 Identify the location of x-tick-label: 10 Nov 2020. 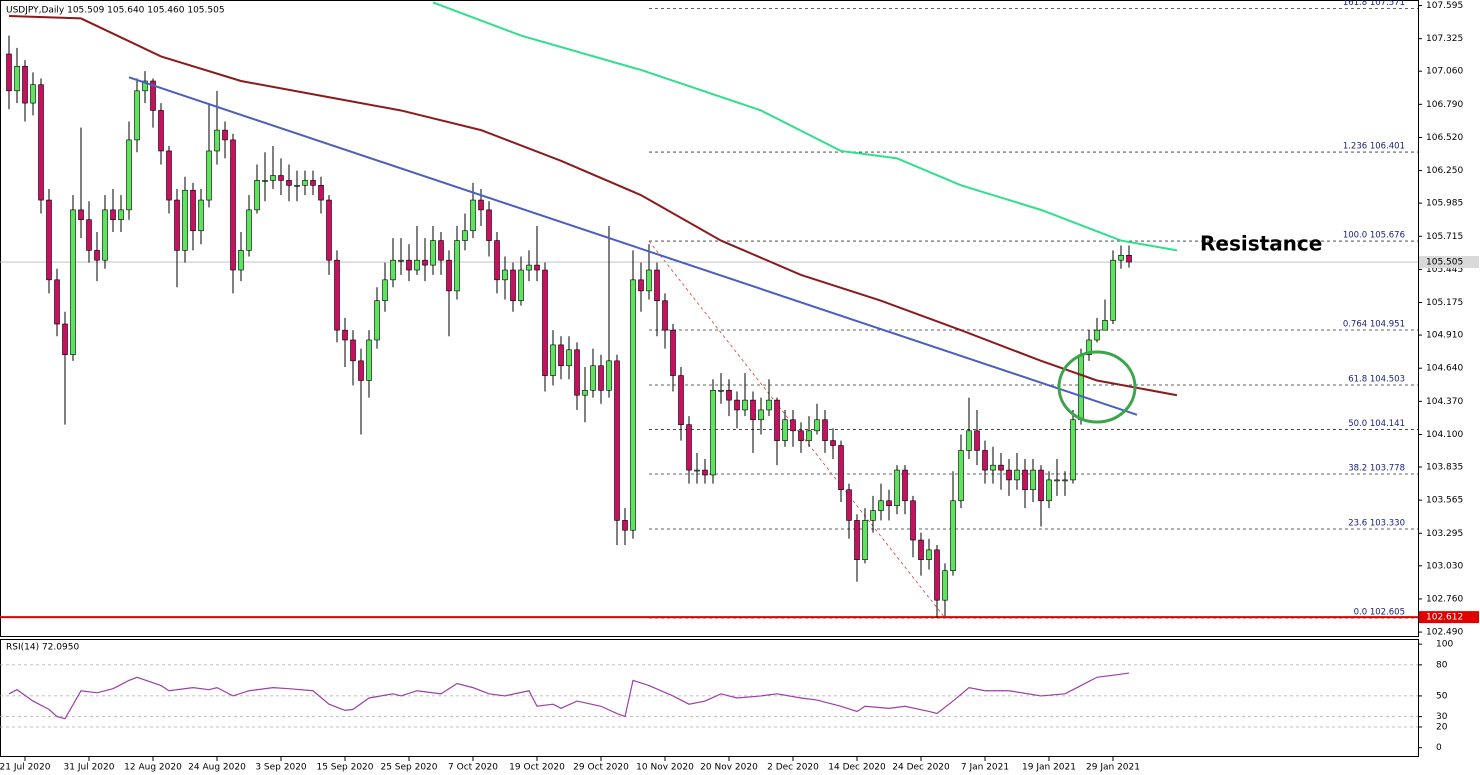
(665, 768).